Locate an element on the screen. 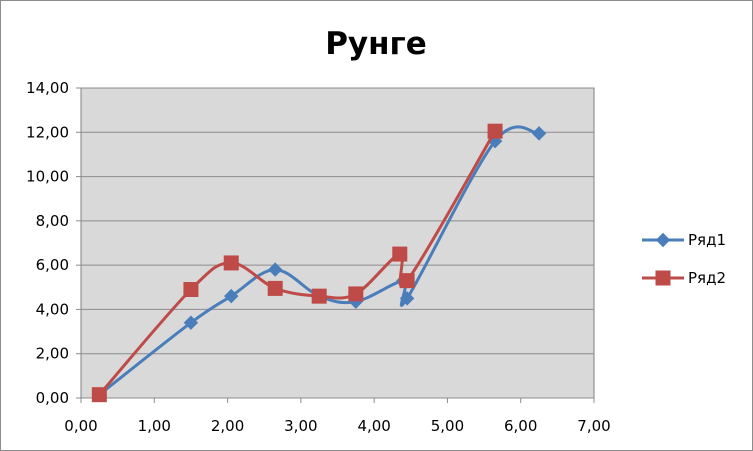 Image resolution: width=753 pixels, height=451 pixels. x-tick-label: 1,00 is located at coordinates (154, 426).